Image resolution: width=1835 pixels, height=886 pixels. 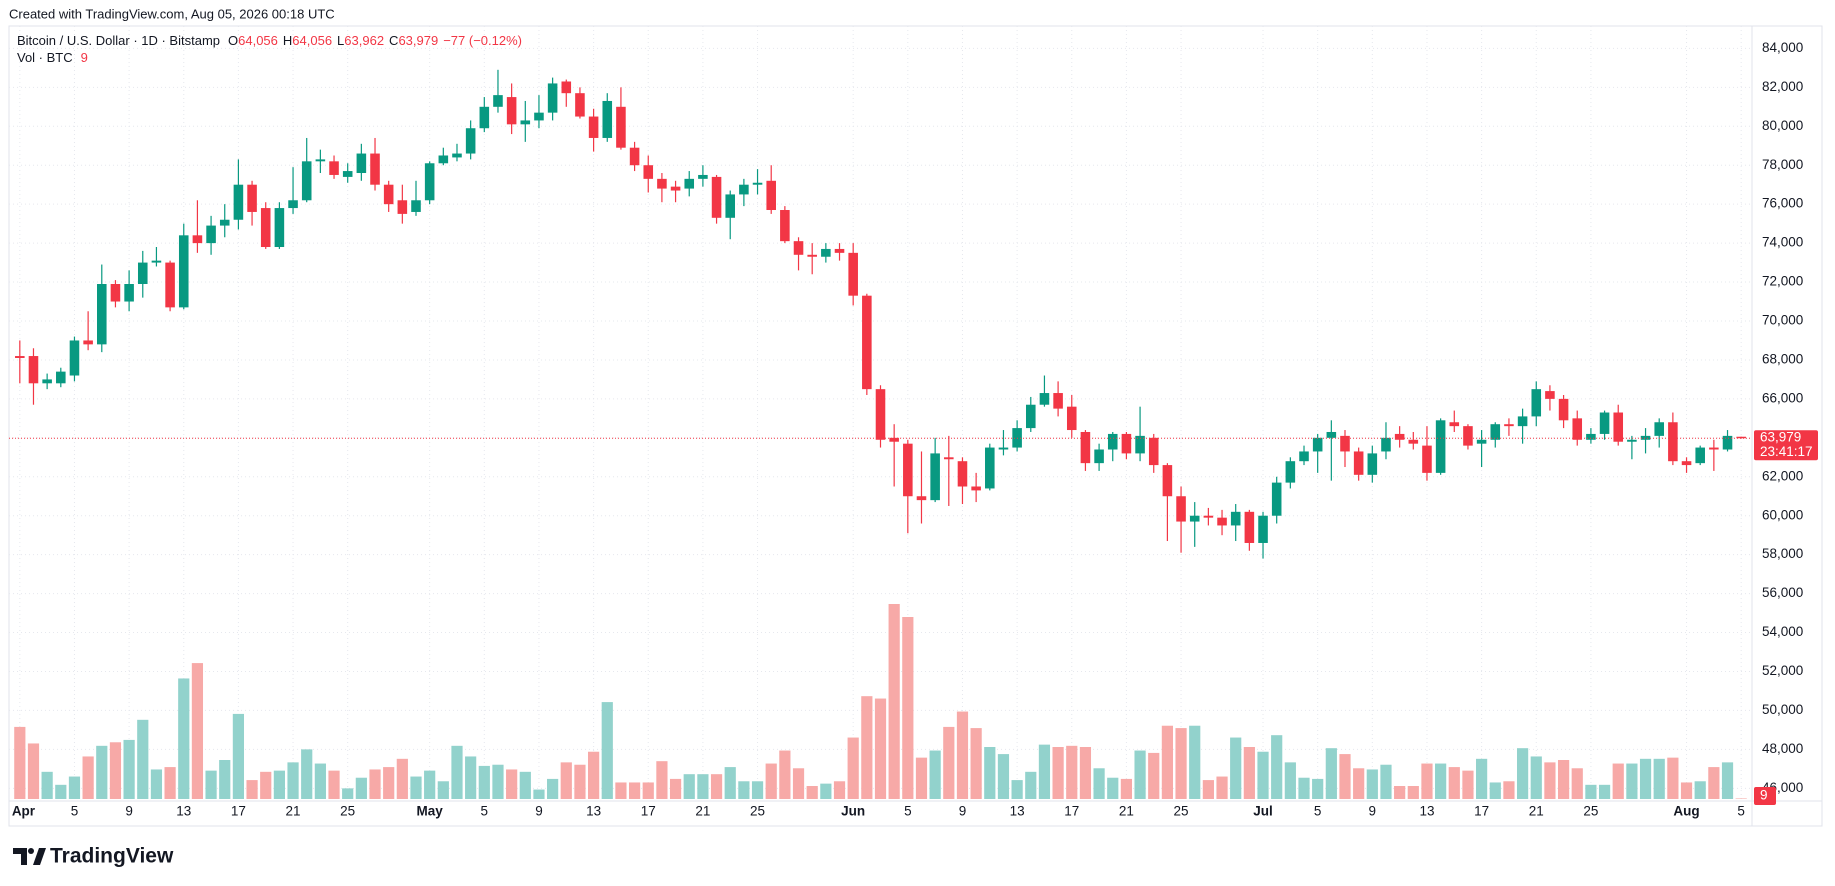 I want to click on x-tick-label: 25, so click(x=1181, y=811).